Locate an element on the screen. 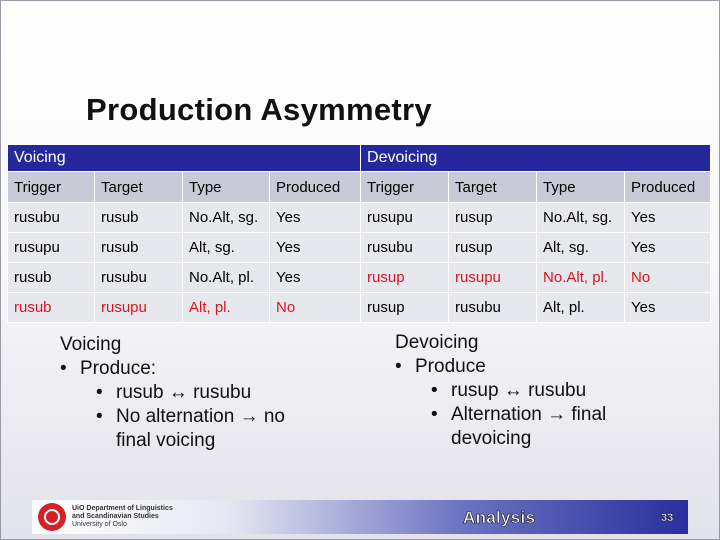  group-devoicing: Devoicing is located at coordinates (536, 158).